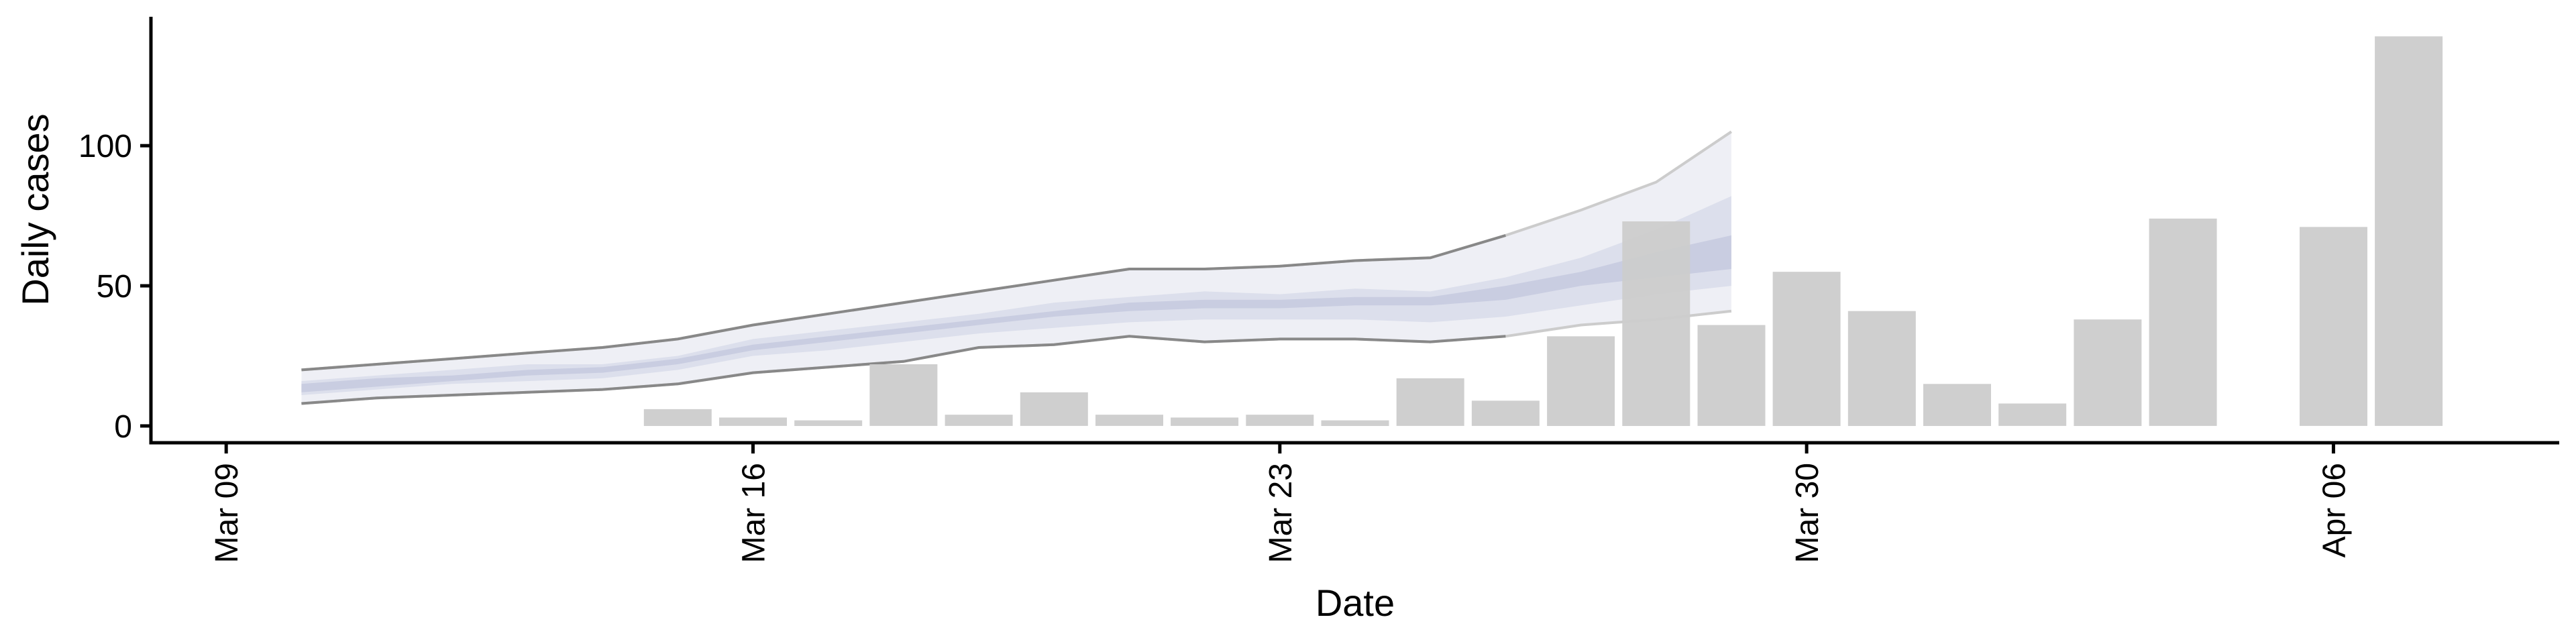 This screenshot has width=2576, height=644. I want to click on x-tick-label: Mar 16, so click(754, 513).